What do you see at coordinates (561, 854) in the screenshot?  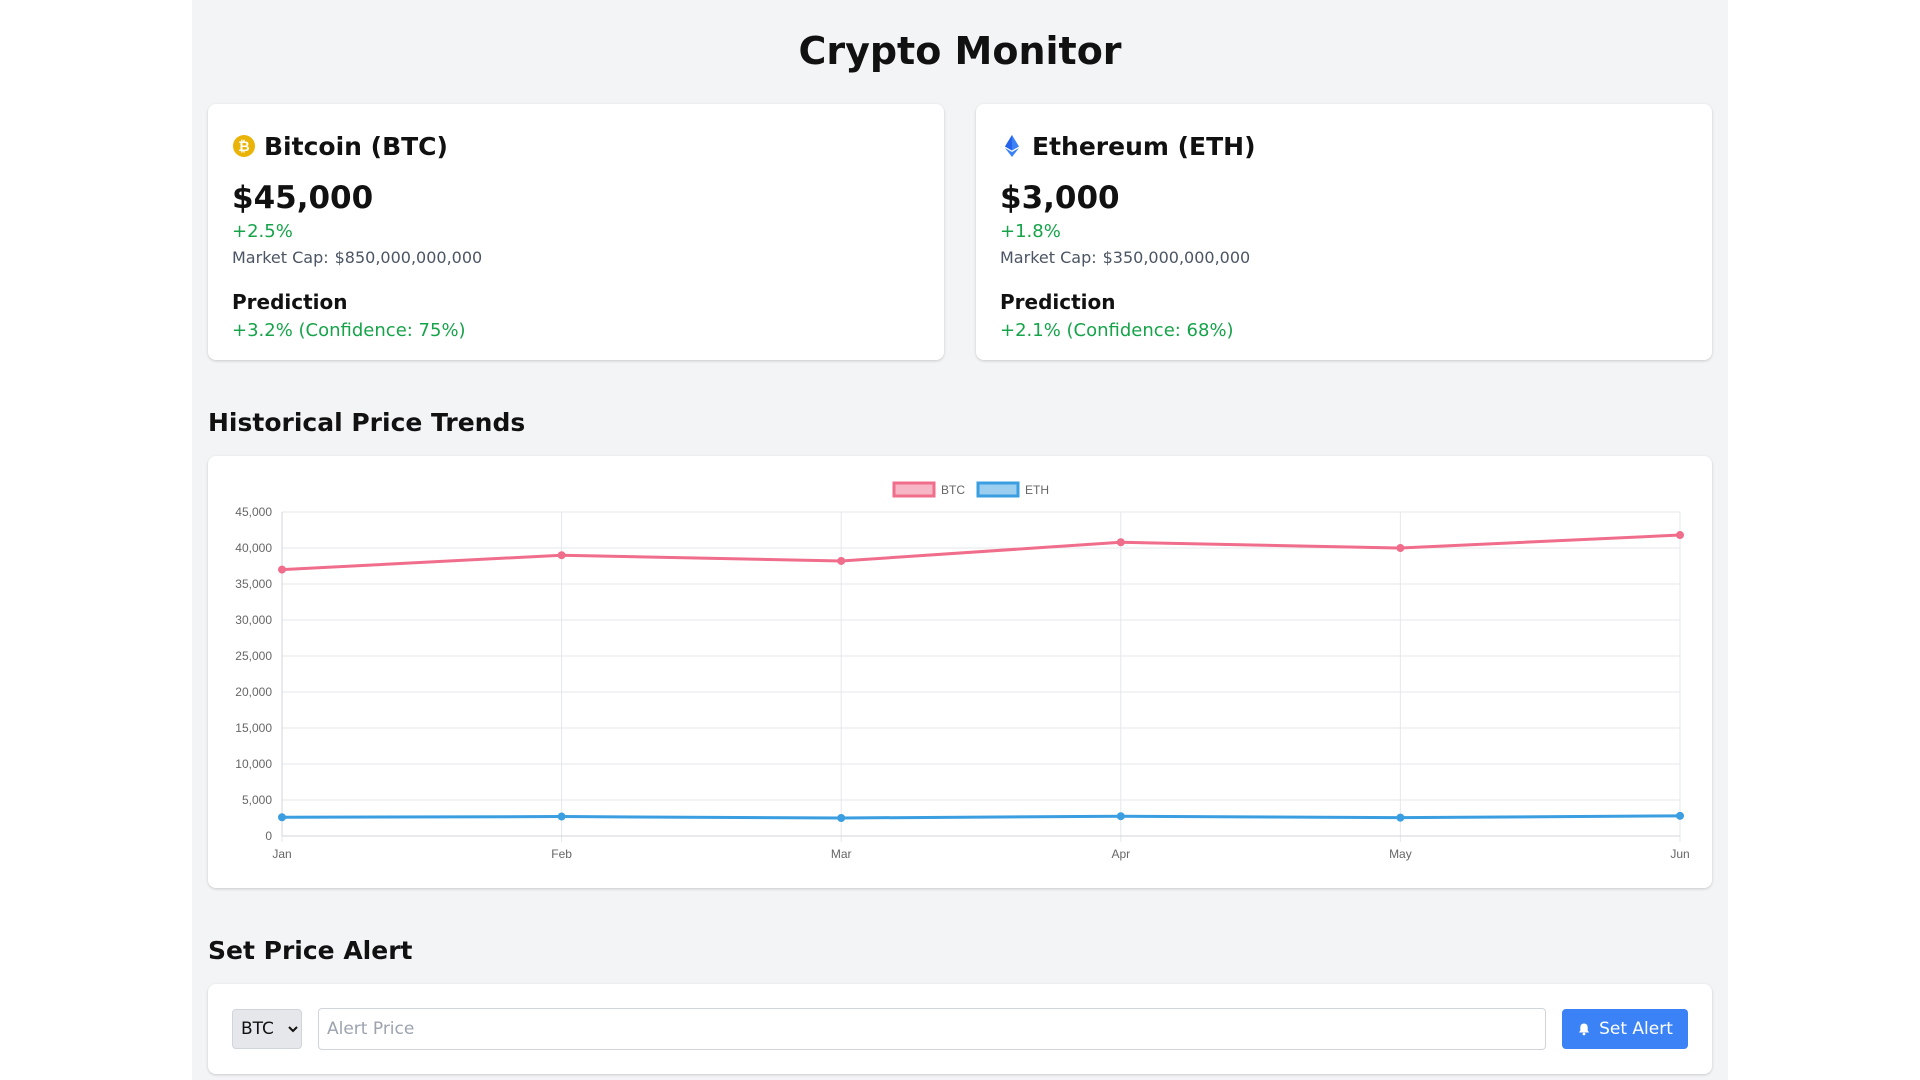 I see `x-tick-label: Feb` at bounding box center [561, 854].